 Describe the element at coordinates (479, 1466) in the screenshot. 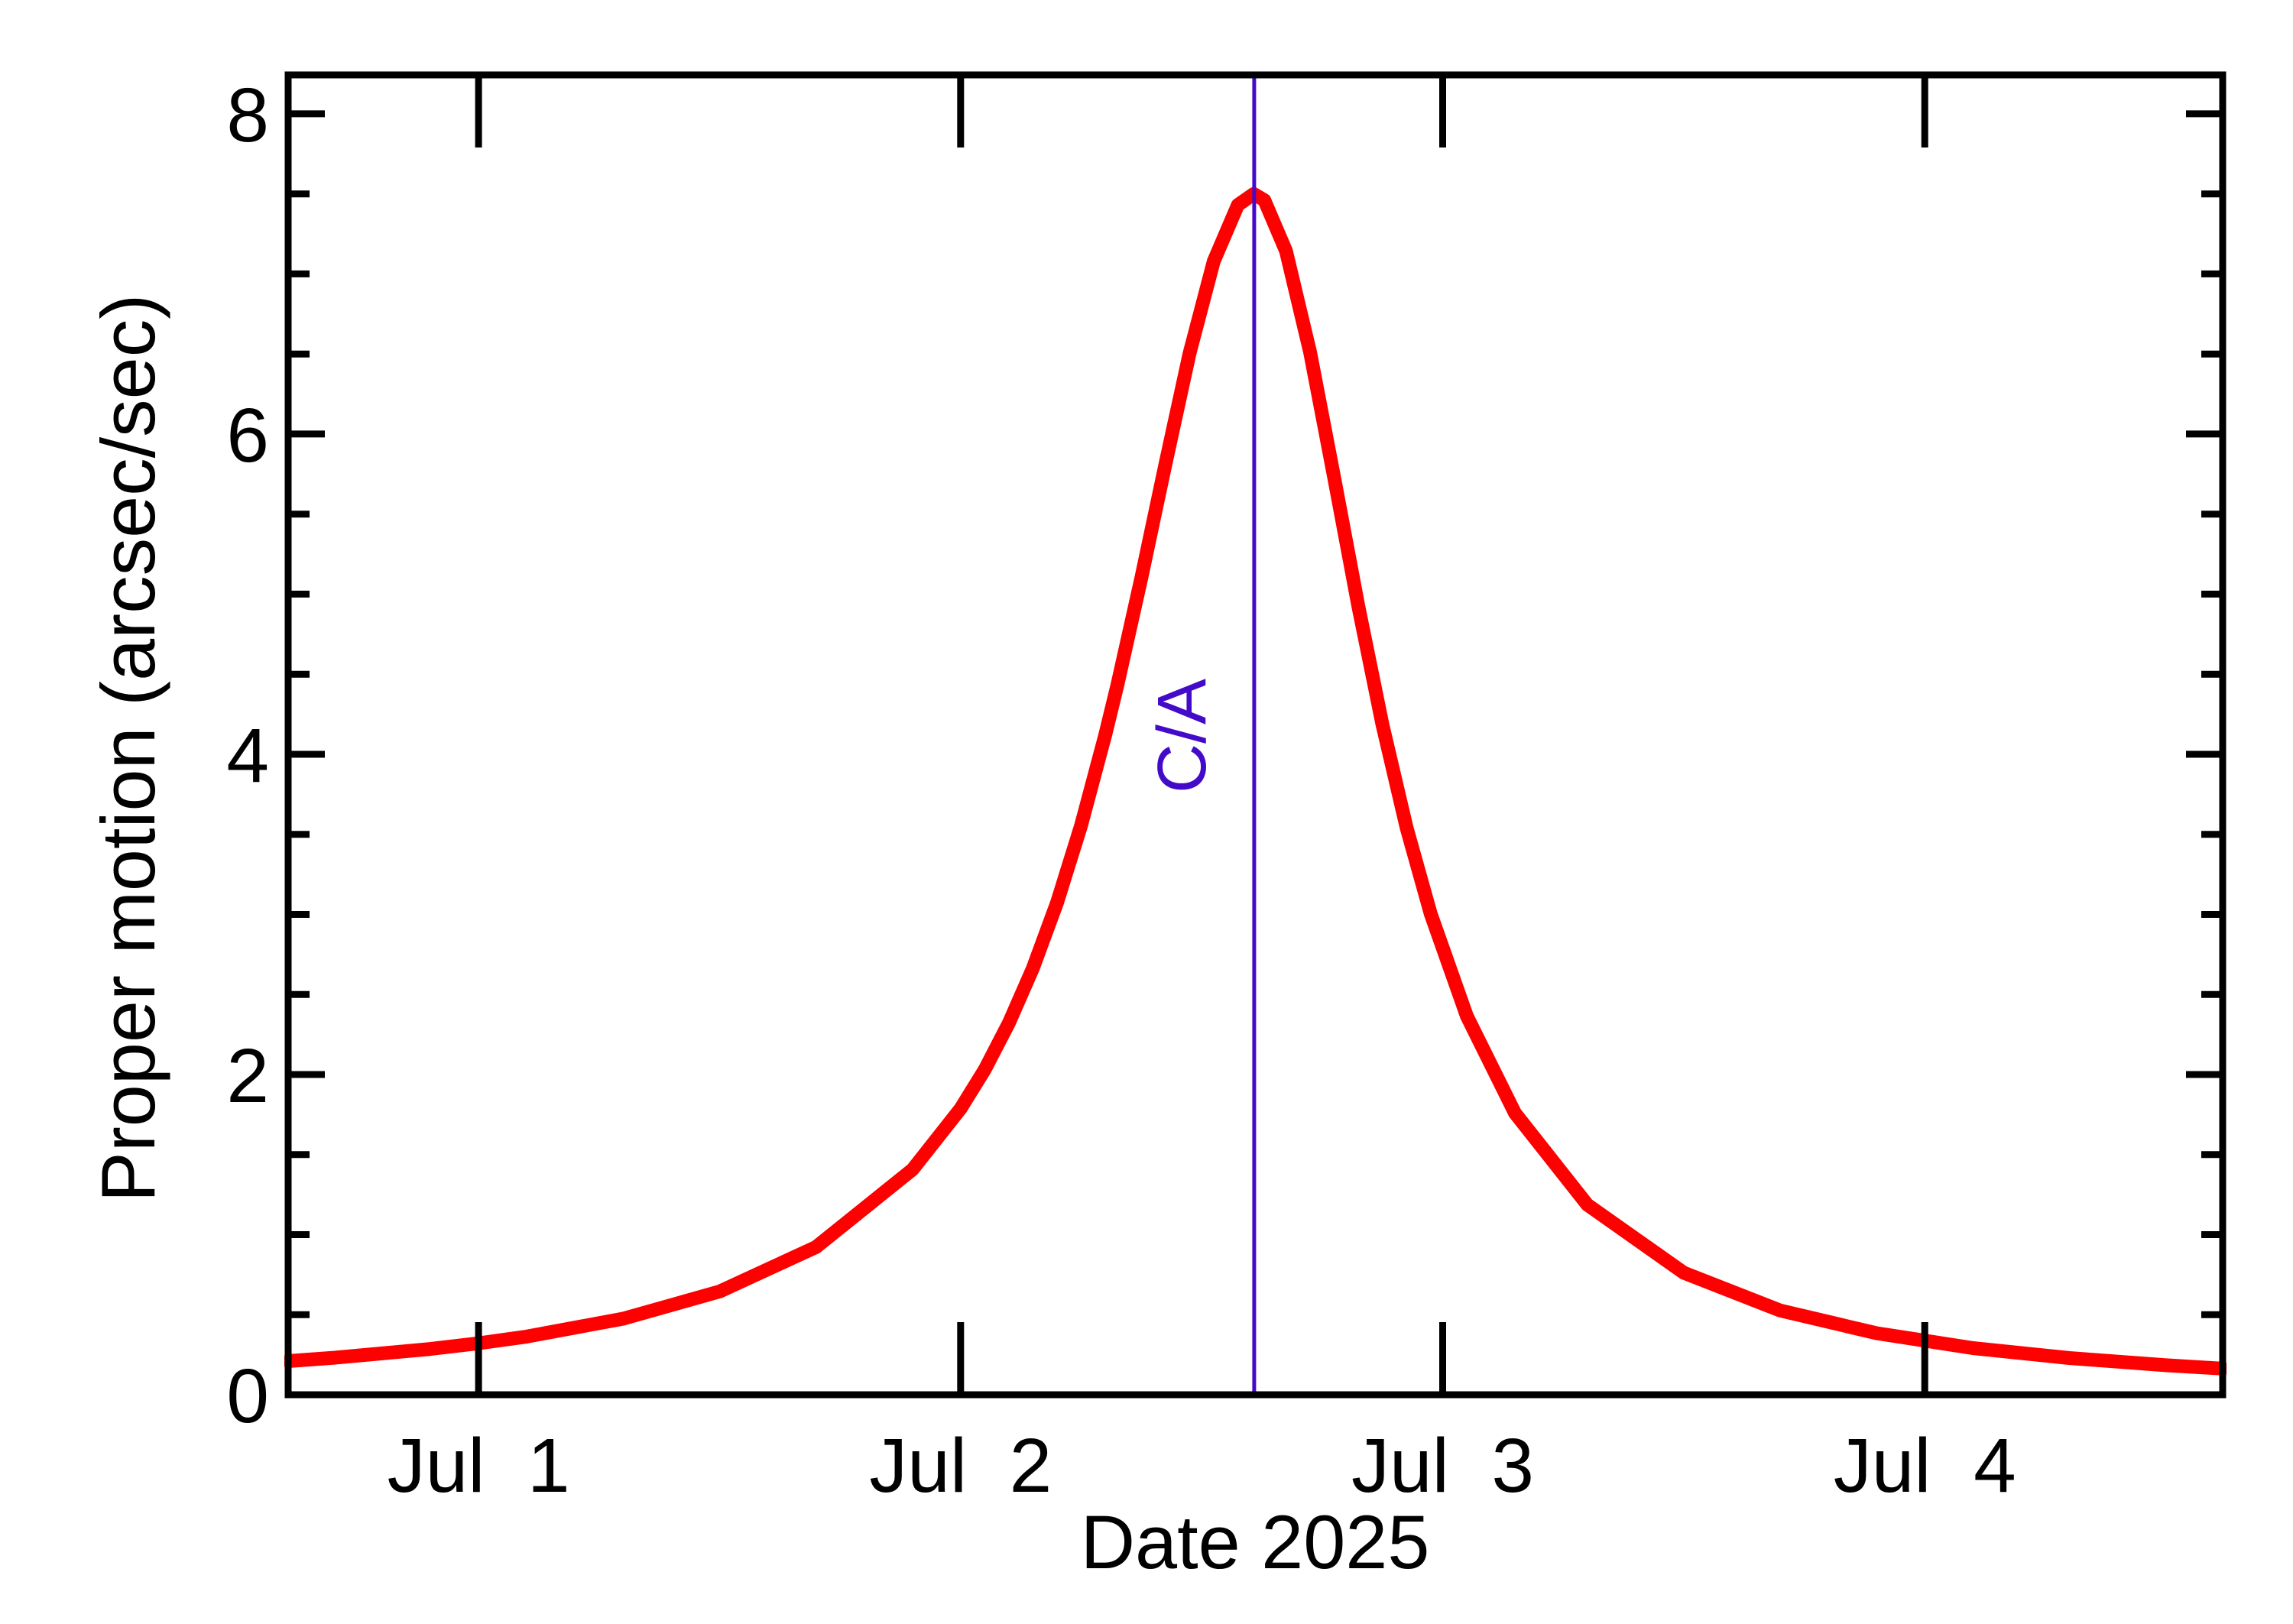

I see `x-tick-label: Jul 1` at that location.